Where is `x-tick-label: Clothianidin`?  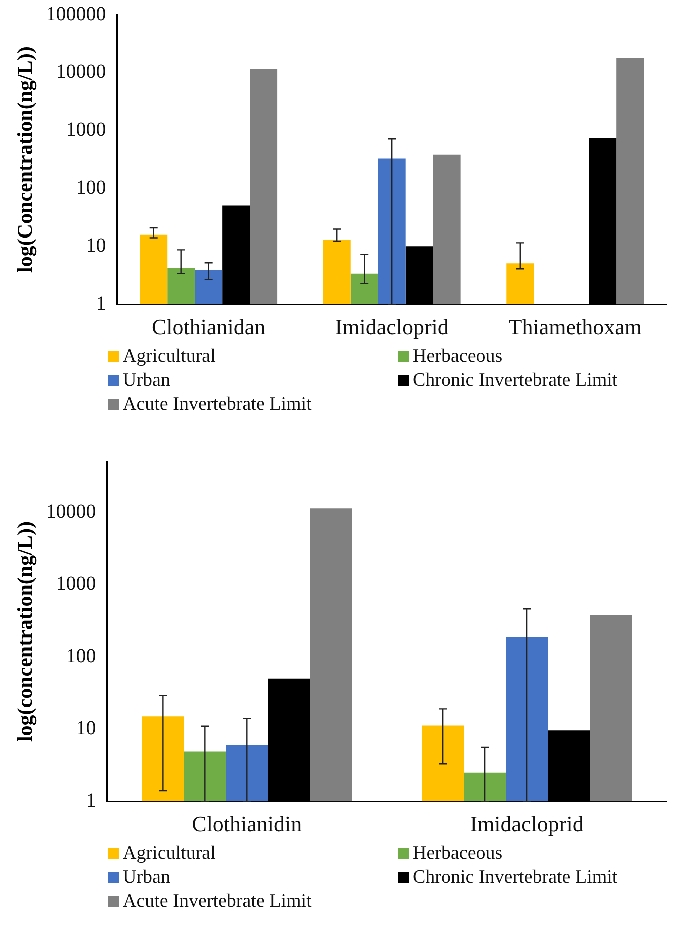
x-tick-label: Clothianidin is located at coordinates (247, 824).